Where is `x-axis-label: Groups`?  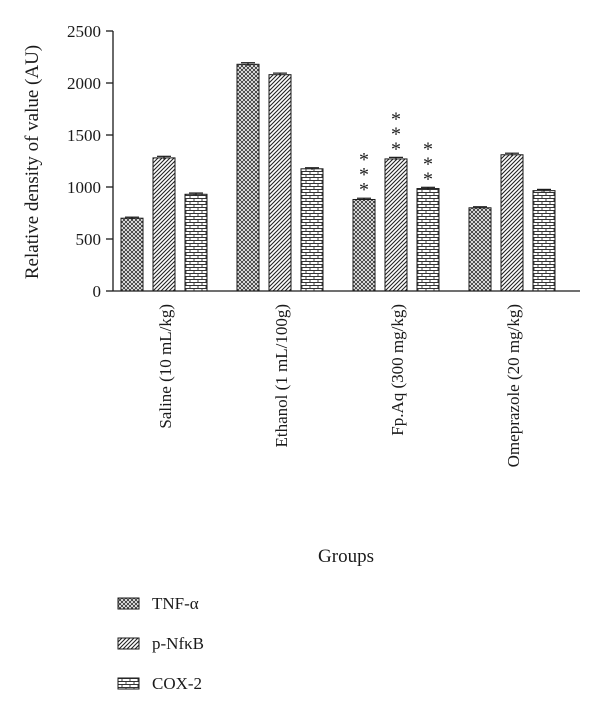 x-axis-label: Groups is located at coordinates (346, 556).